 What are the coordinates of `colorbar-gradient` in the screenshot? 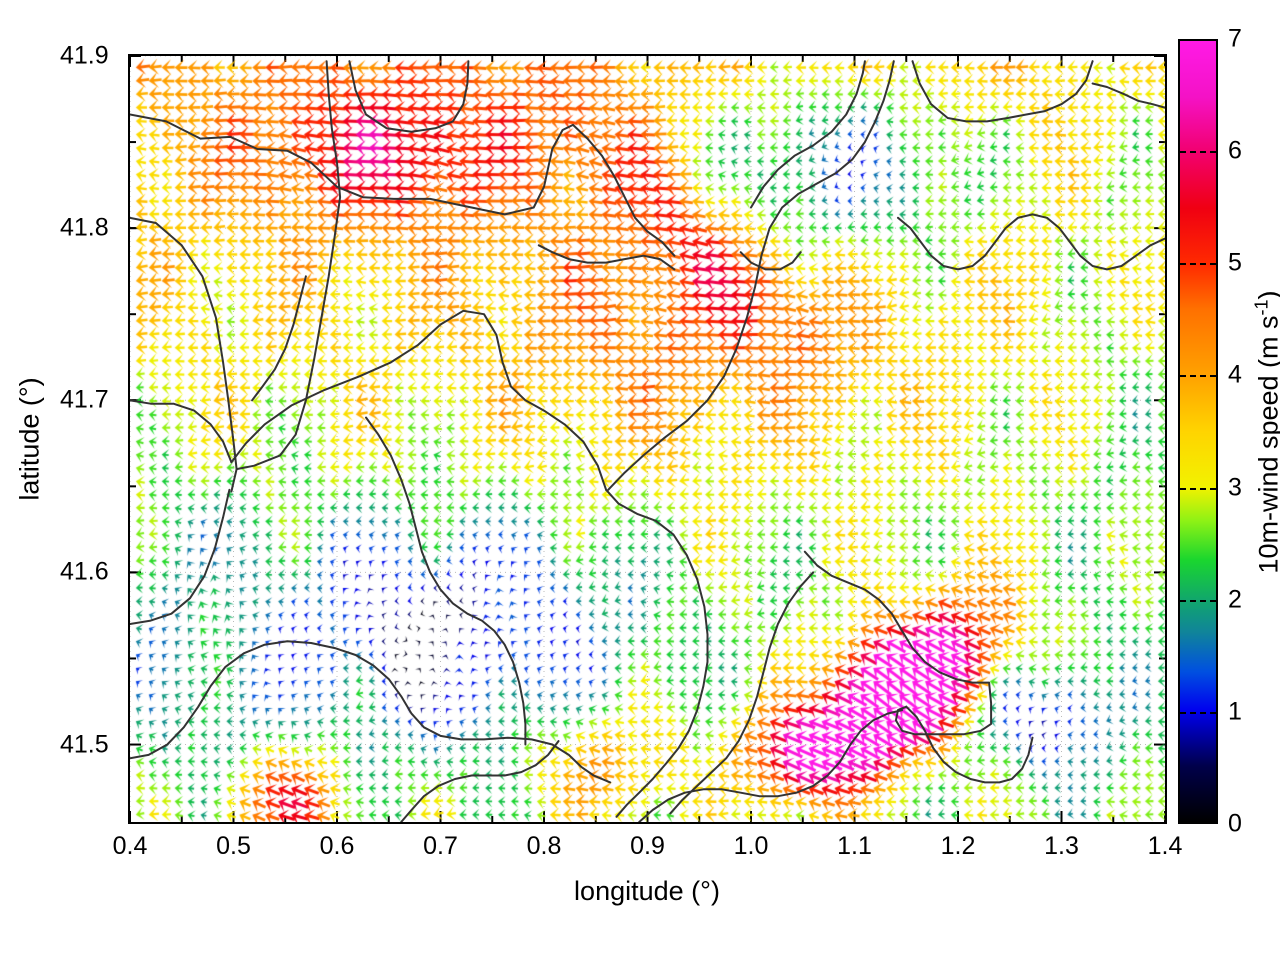 It's located at (1198, 431).